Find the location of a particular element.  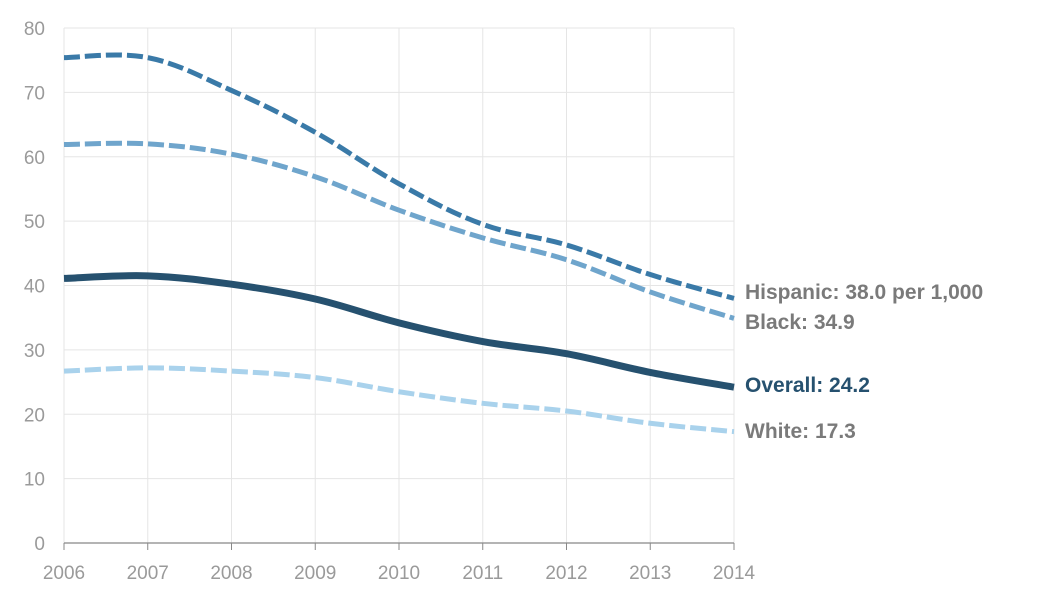

x-tick-label: 2014 is located at coordinates (734, 573).